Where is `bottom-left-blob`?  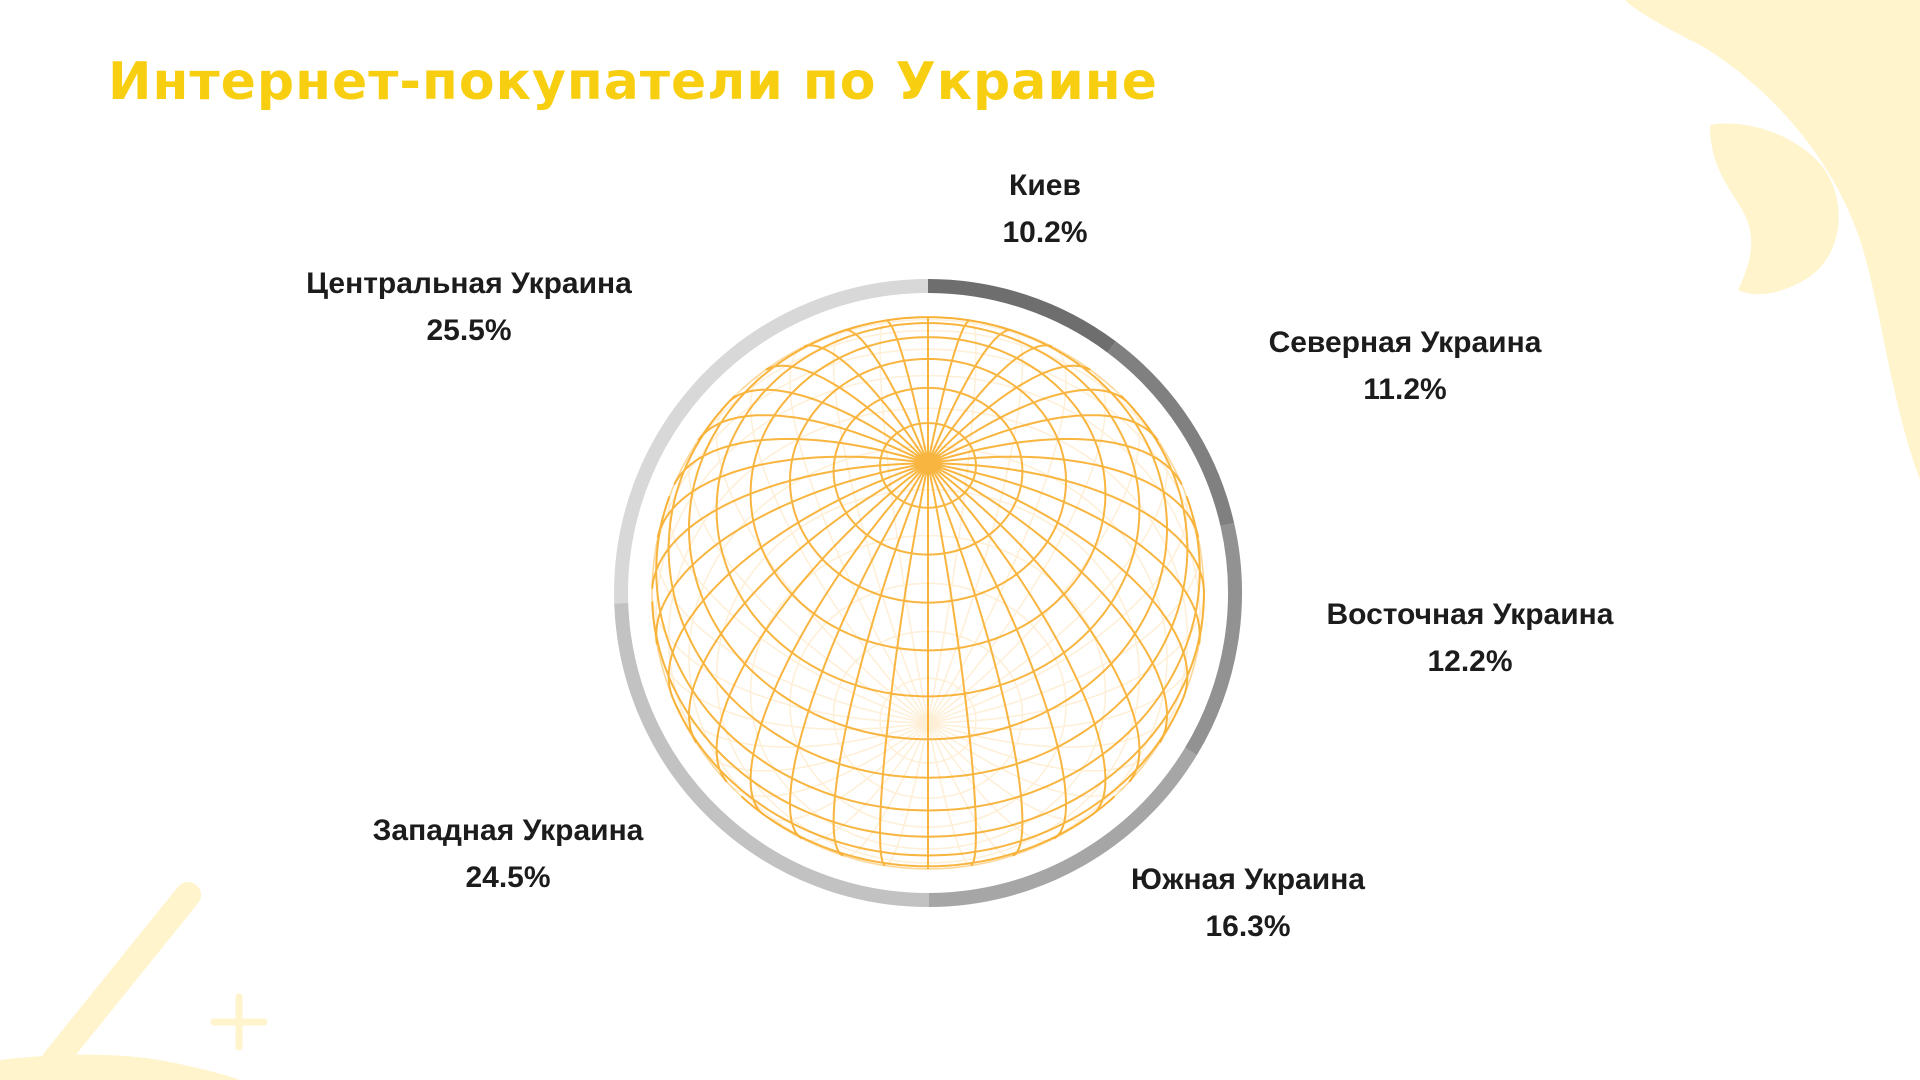 bottom-left-blob is located at coordinates (120, 1067).